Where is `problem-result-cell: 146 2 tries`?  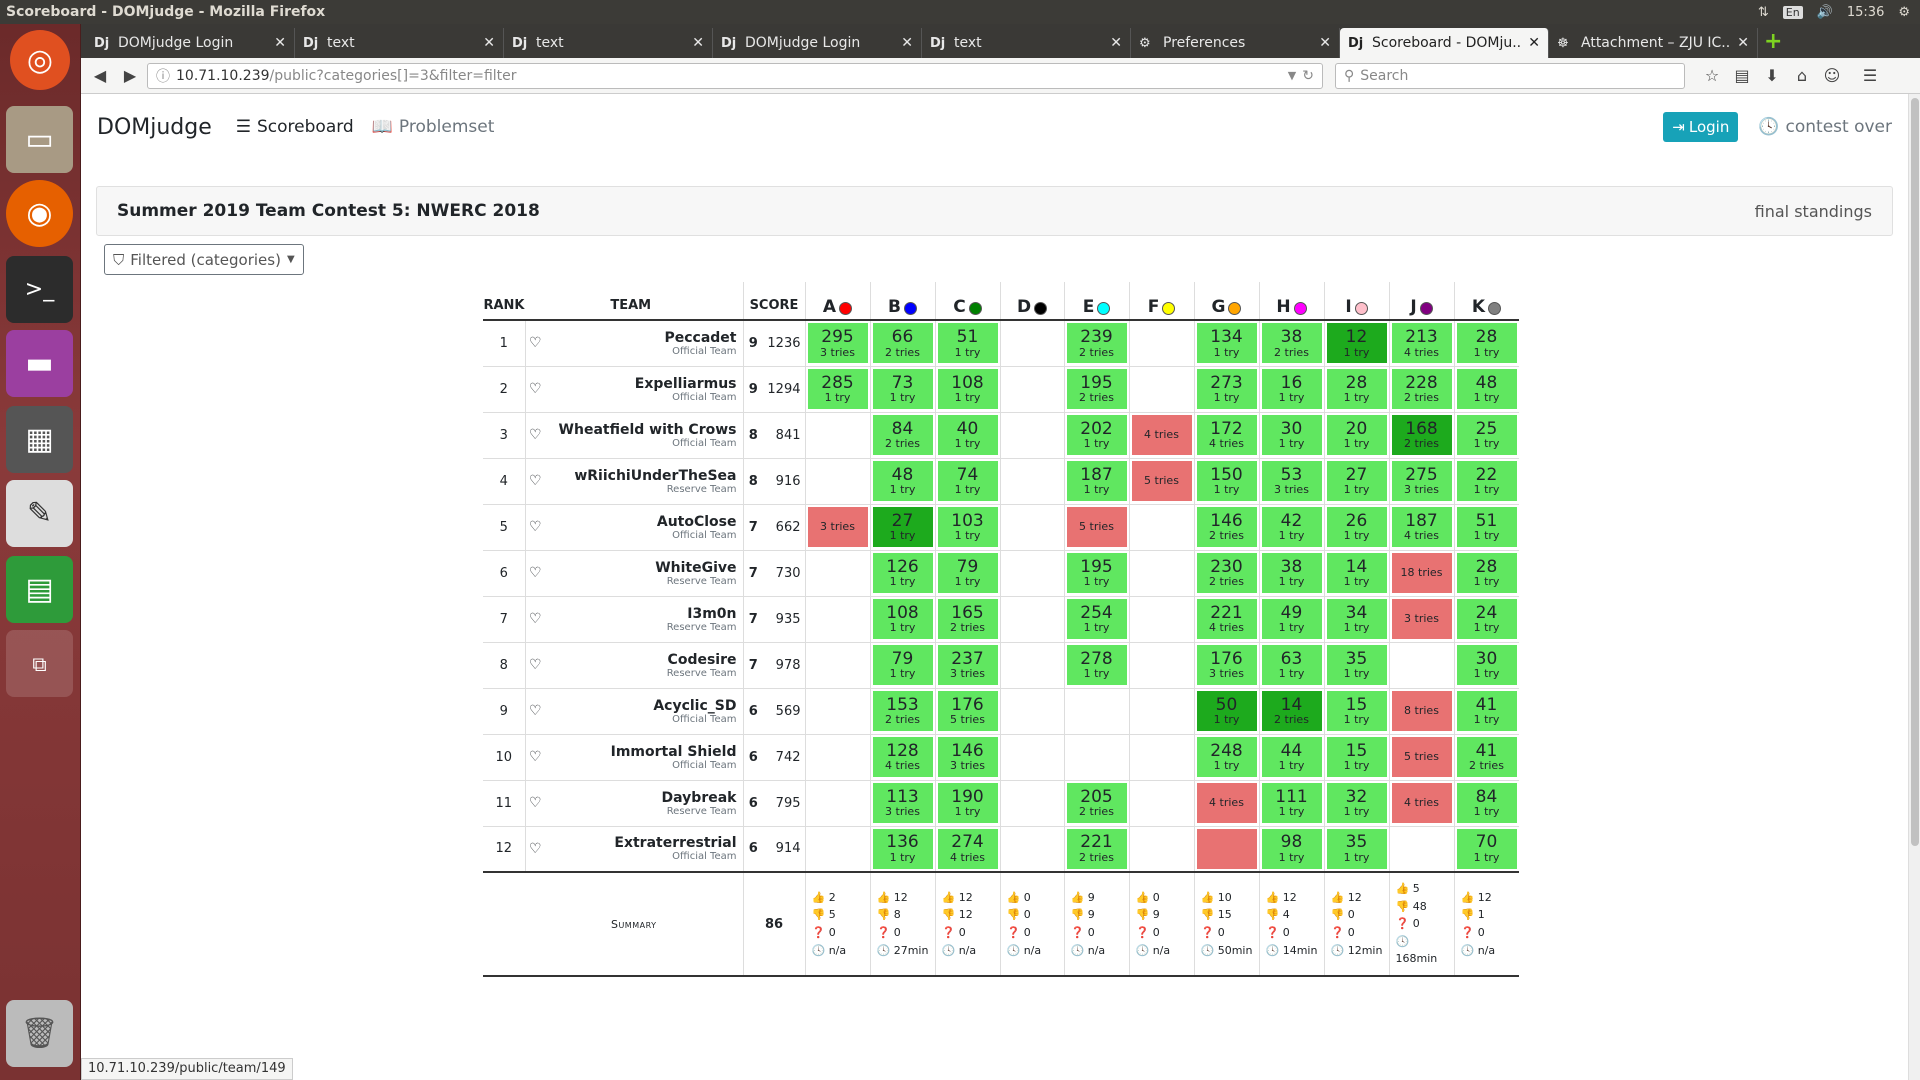 problem-result-cell: 146 2 tries is located at coordinates (1226, 527).